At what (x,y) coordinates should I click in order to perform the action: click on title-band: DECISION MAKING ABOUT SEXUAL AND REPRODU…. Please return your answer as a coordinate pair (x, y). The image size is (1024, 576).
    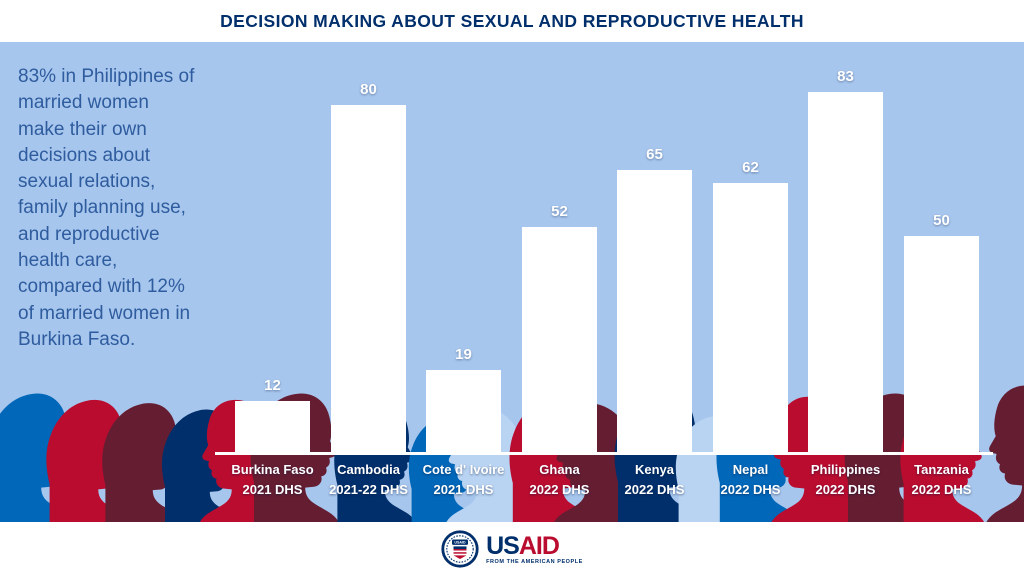
    Looking at the image, I should click on (512, 21).